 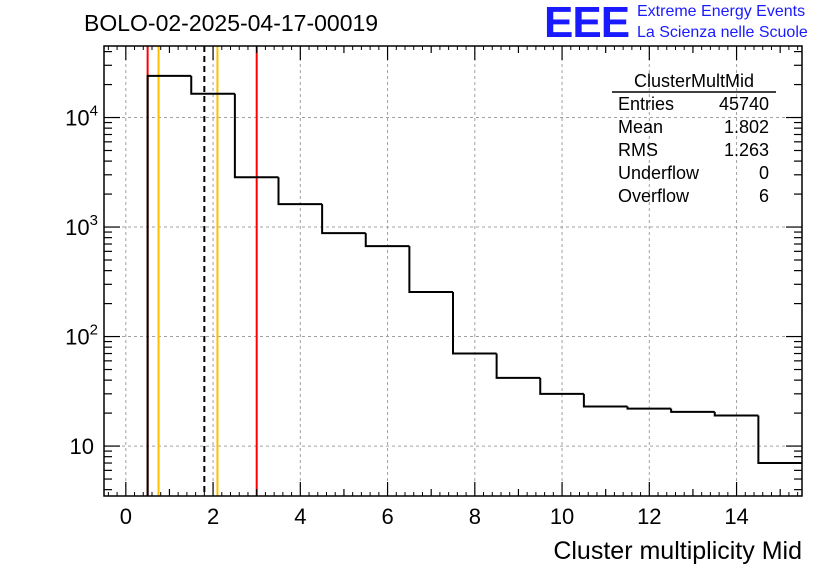 I want to click on y-tick-label: 10², so click(x=81, y=336).